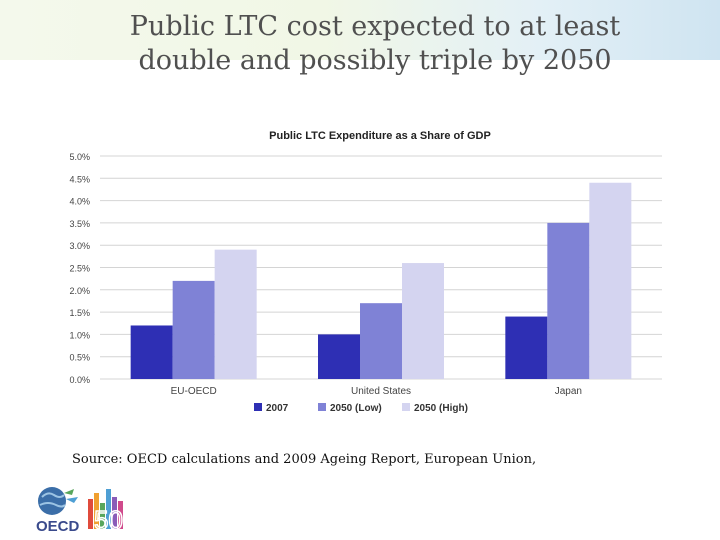 Image resolution: width=720 pixels, height=540 pixels. What do you see at coordinates (58, 501) in the screenshot?
I see `oecd-globe-icon` at bounding box center [58, 501].